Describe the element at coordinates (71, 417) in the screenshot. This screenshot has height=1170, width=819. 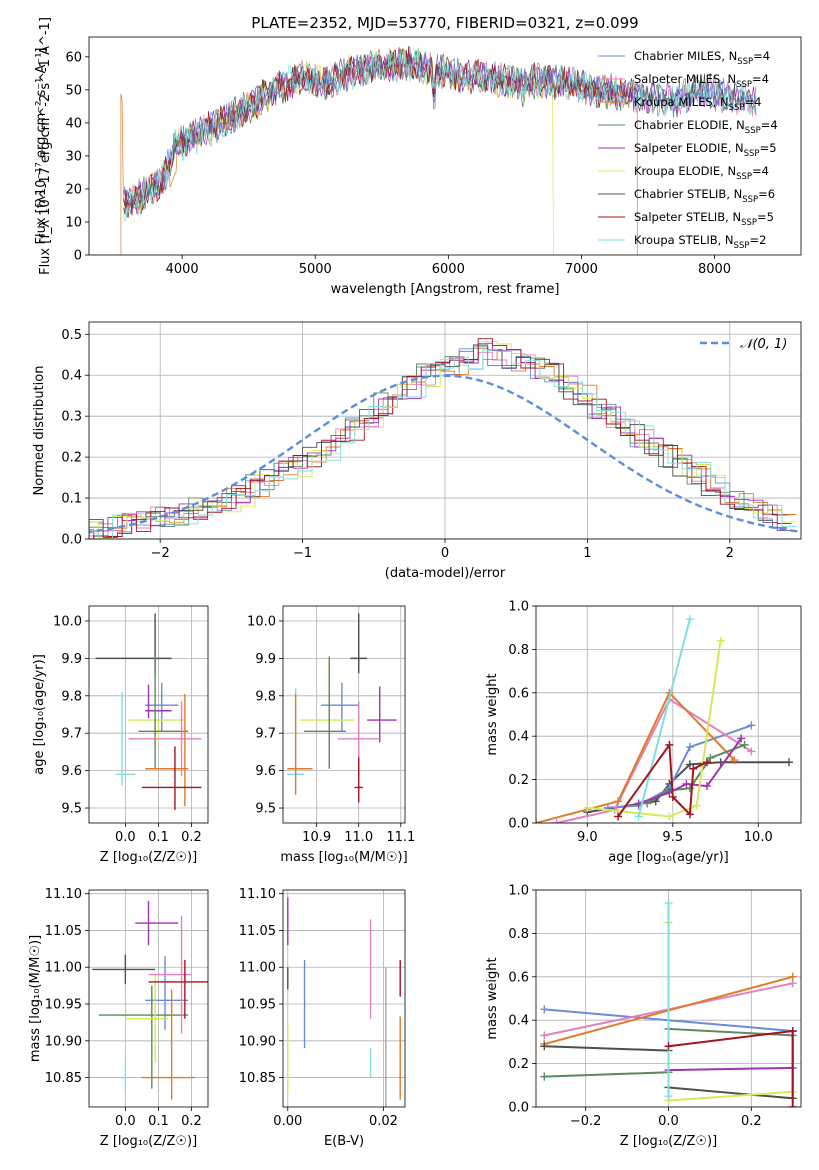
I see `y-tick-label: 0.3` at that location.